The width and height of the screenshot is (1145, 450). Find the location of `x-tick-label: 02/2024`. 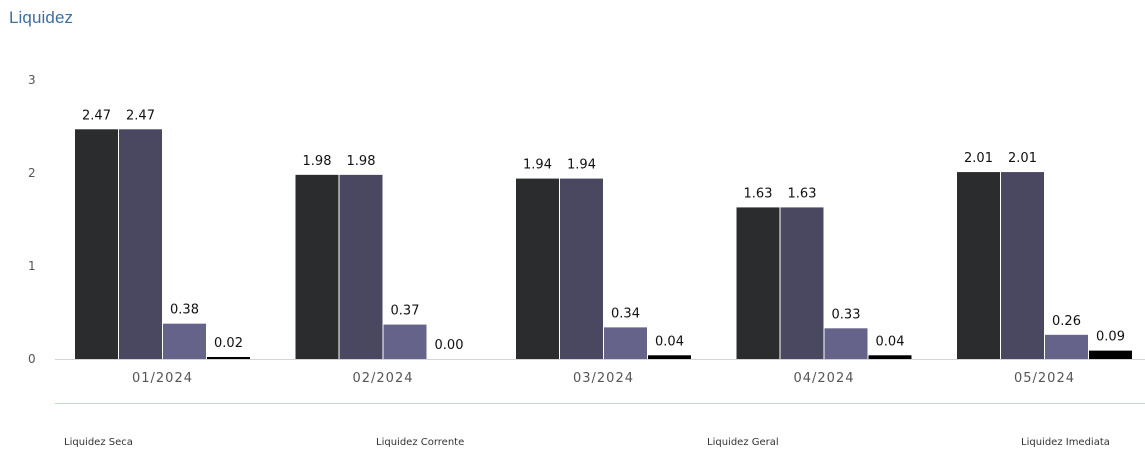

x-tick-label: 02/2024 is located at coordinates (382, 378).